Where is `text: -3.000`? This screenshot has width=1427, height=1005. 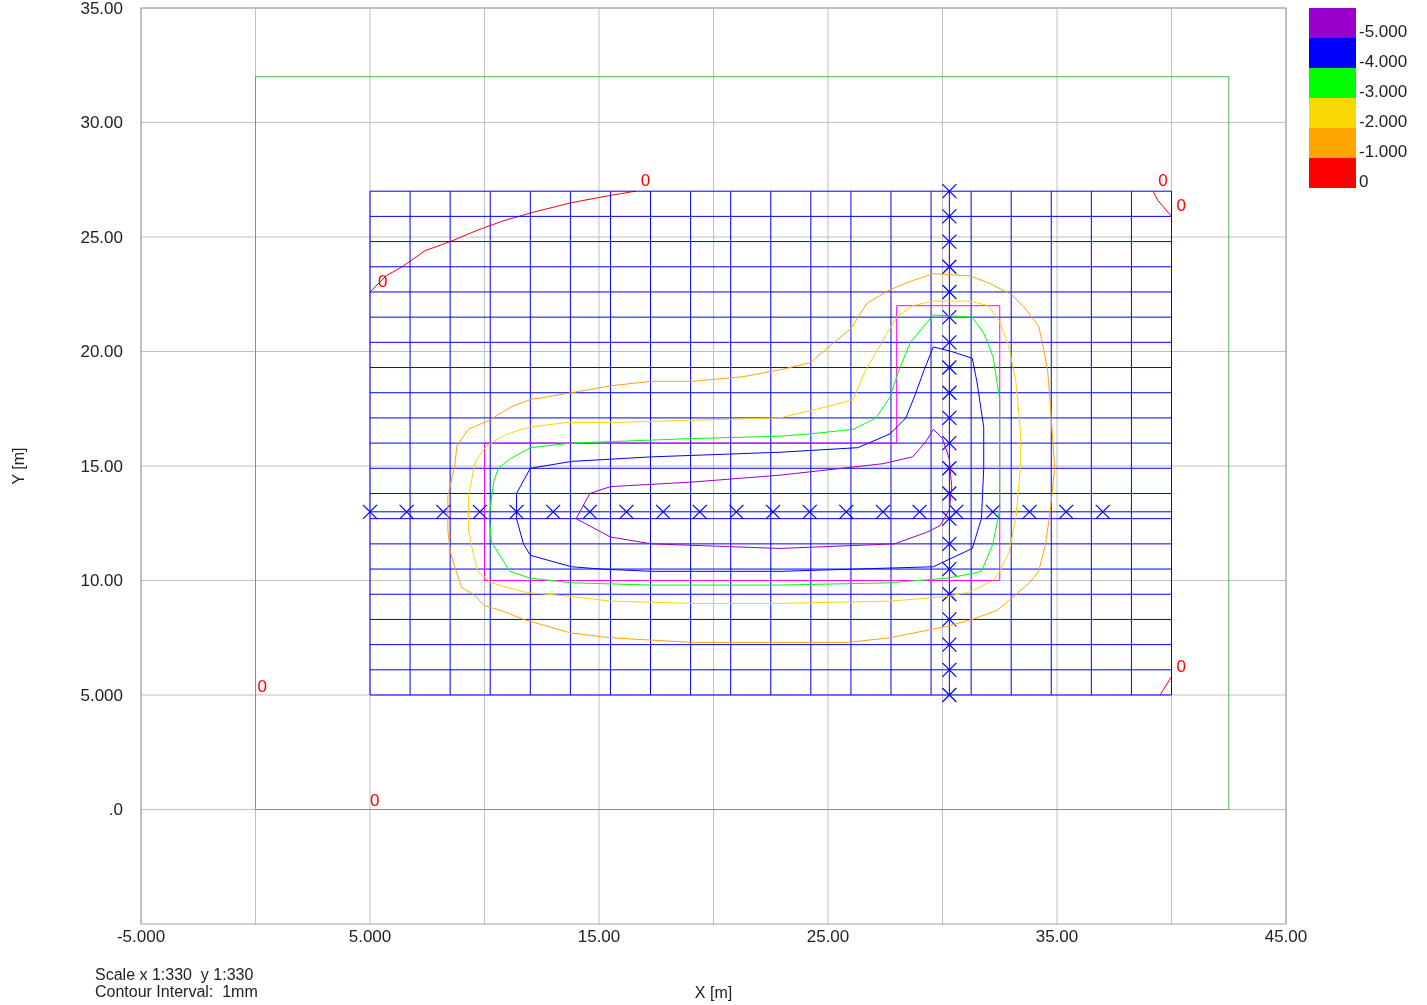 text: -3.000 is located at coordinates (1383, 92).